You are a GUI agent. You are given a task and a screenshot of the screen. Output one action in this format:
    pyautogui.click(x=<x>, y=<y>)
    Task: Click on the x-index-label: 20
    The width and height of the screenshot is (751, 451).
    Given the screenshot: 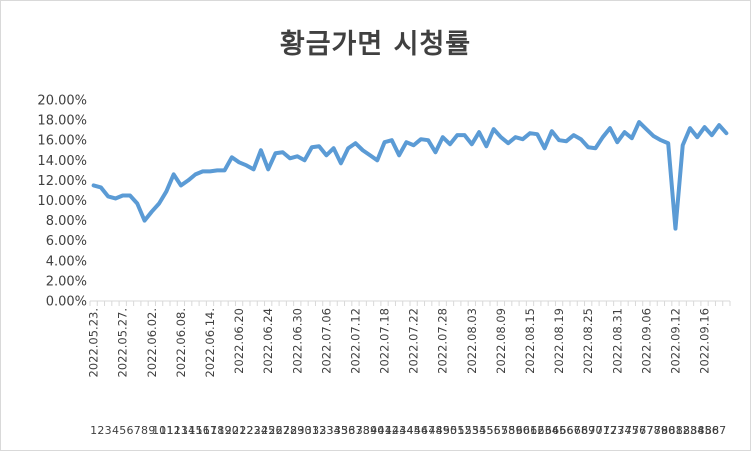 What is the action you would take?
    pyautogui.click(x=232, y=430)
    